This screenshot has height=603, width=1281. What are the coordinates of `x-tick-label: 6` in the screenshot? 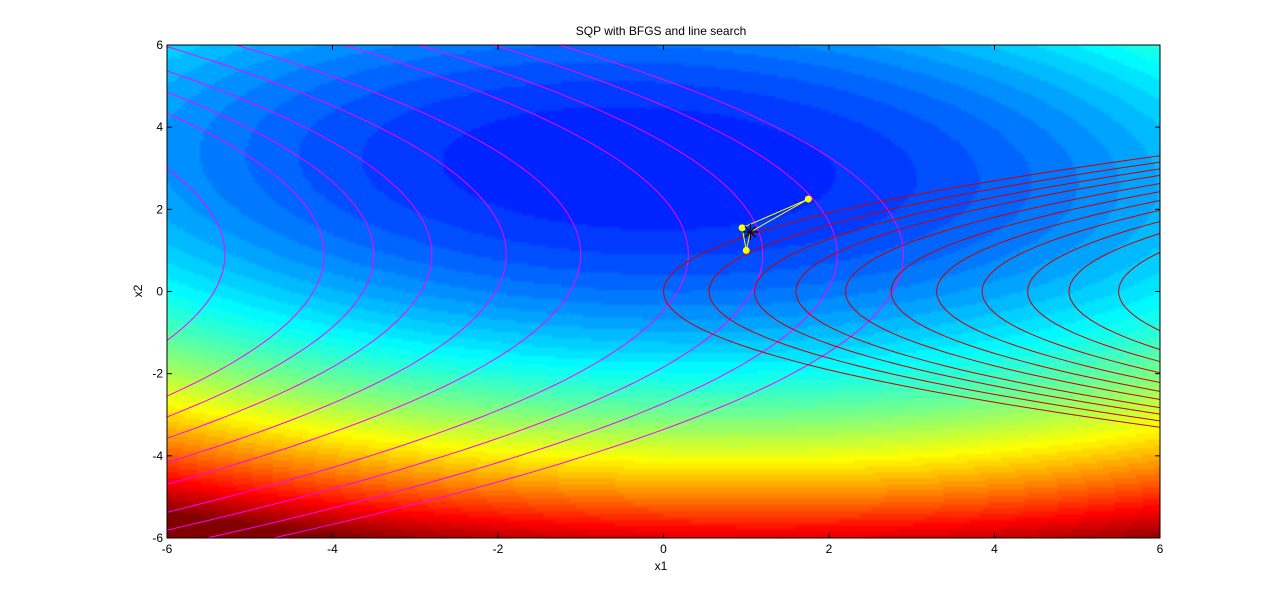 It's located at (1160, 549).